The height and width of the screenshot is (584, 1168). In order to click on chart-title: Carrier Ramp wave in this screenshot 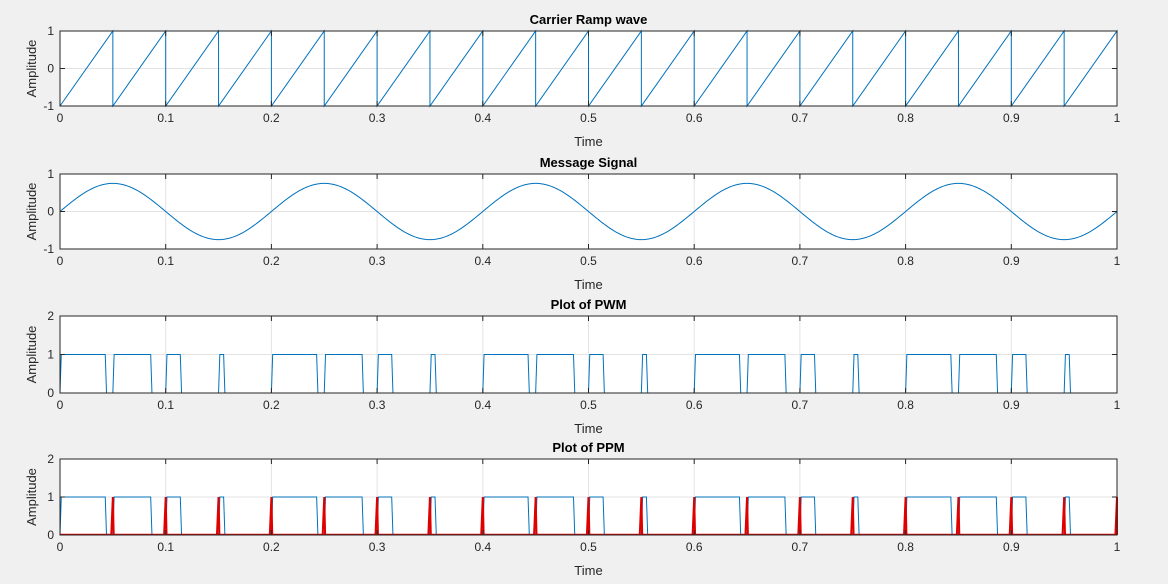, I will do `click(589, 19)`.